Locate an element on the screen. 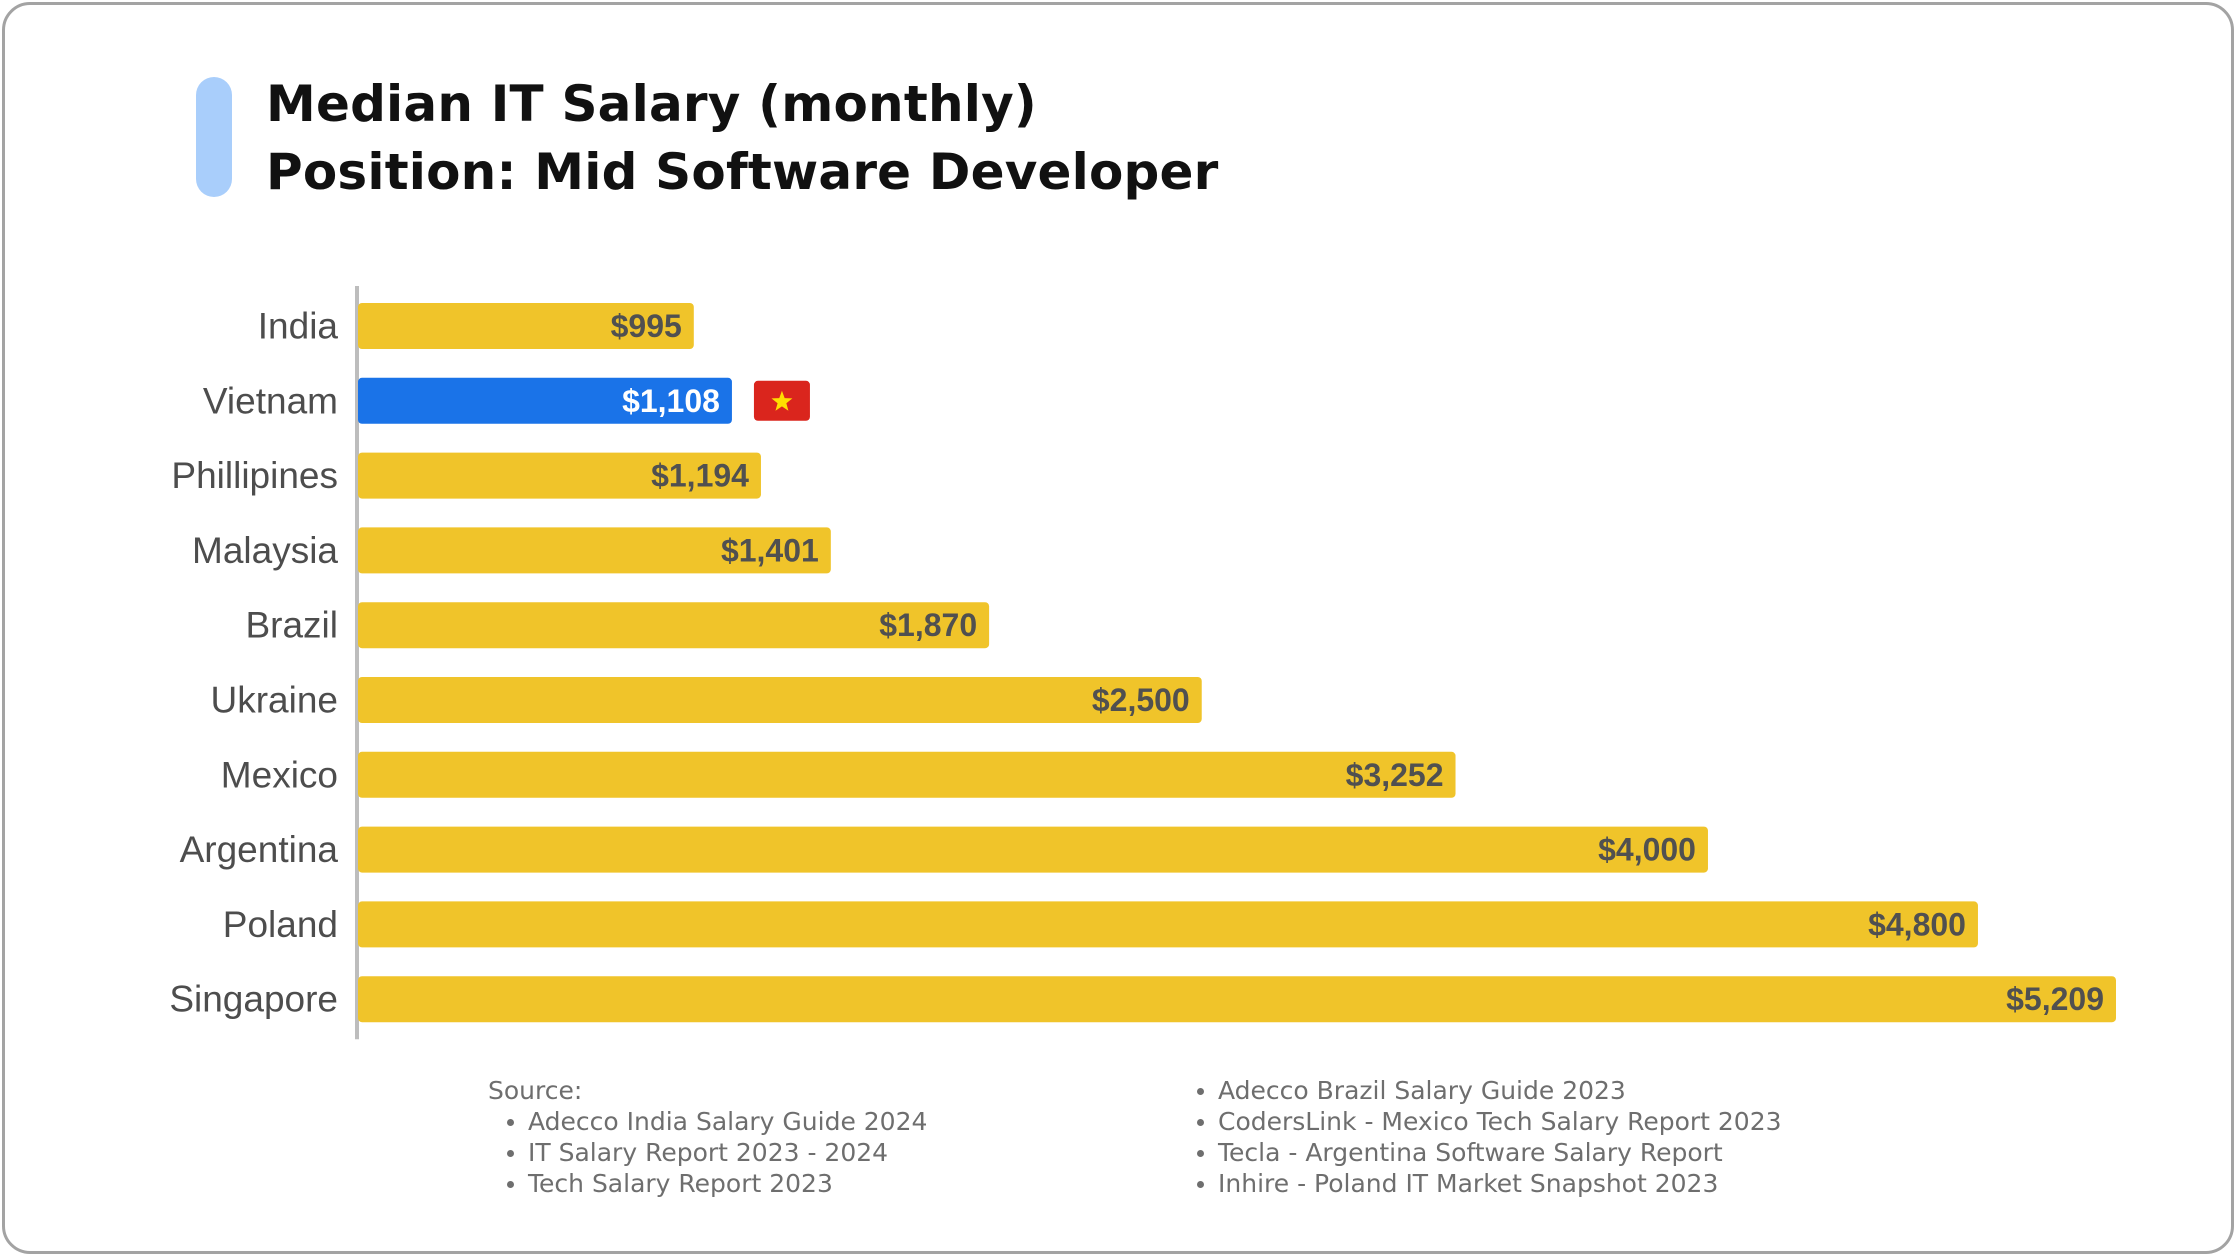  bar-ukraine is located at coordinates (780, 700).